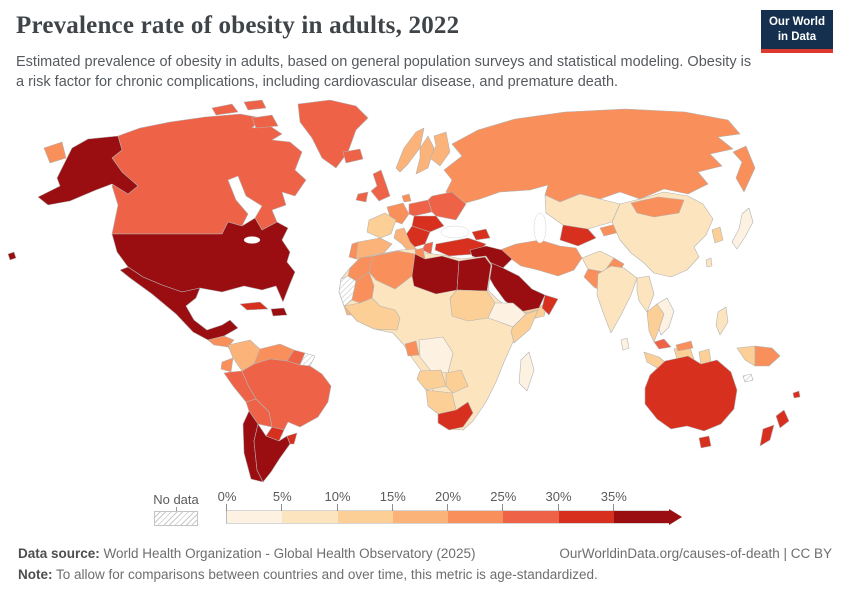  Describe the element at coordinates (448, 496) in the screenshot. I see `legend-tick-label: 20%` at that location.